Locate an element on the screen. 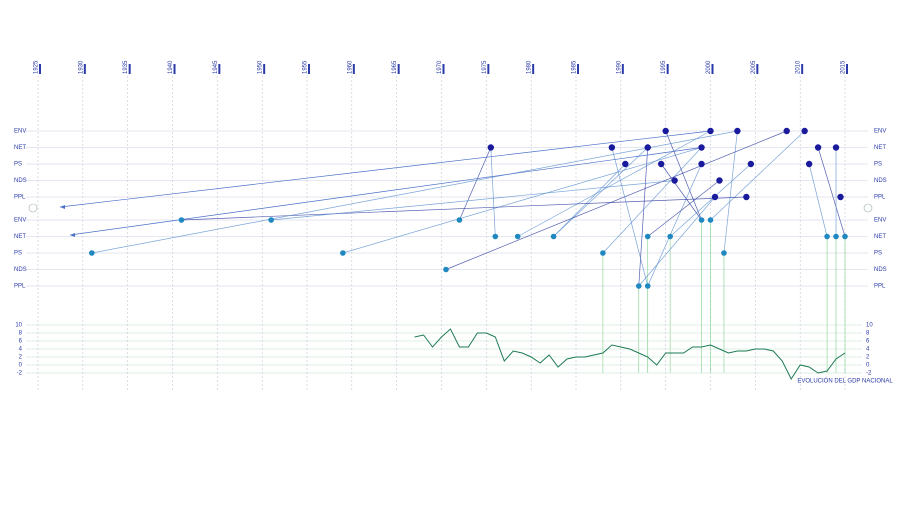  gdp-label: EVOLUCIÓN DEL GDP NACIONAL is located at coordinates (845, 381).